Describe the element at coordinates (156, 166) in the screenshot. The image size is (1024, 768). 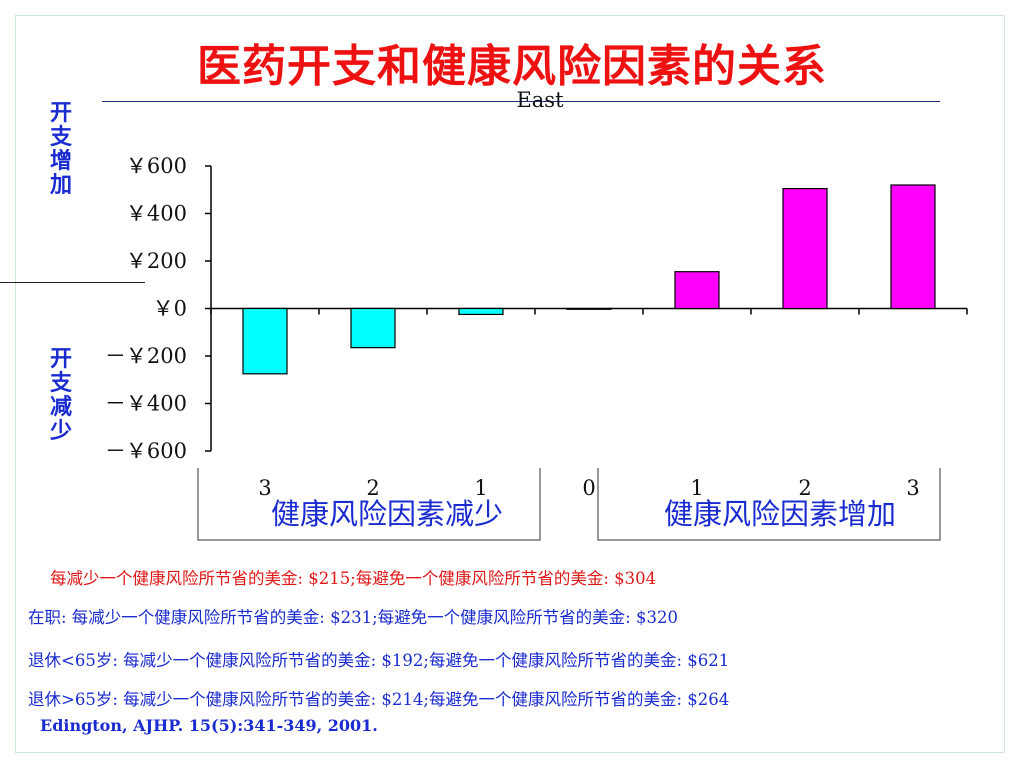
I see `y-tick-label: ￥600` at that location.